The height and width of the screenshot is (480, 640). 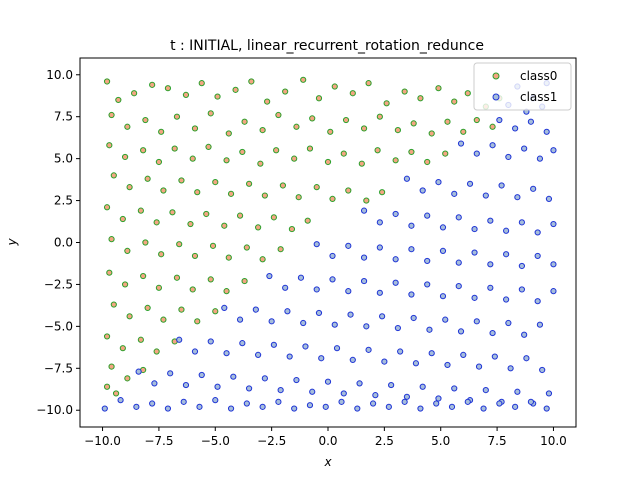 What do you see at coordinates (54, 410) in the screenshot?
I see `y-tick-label: −10.0` at bounding box center [54, 410].